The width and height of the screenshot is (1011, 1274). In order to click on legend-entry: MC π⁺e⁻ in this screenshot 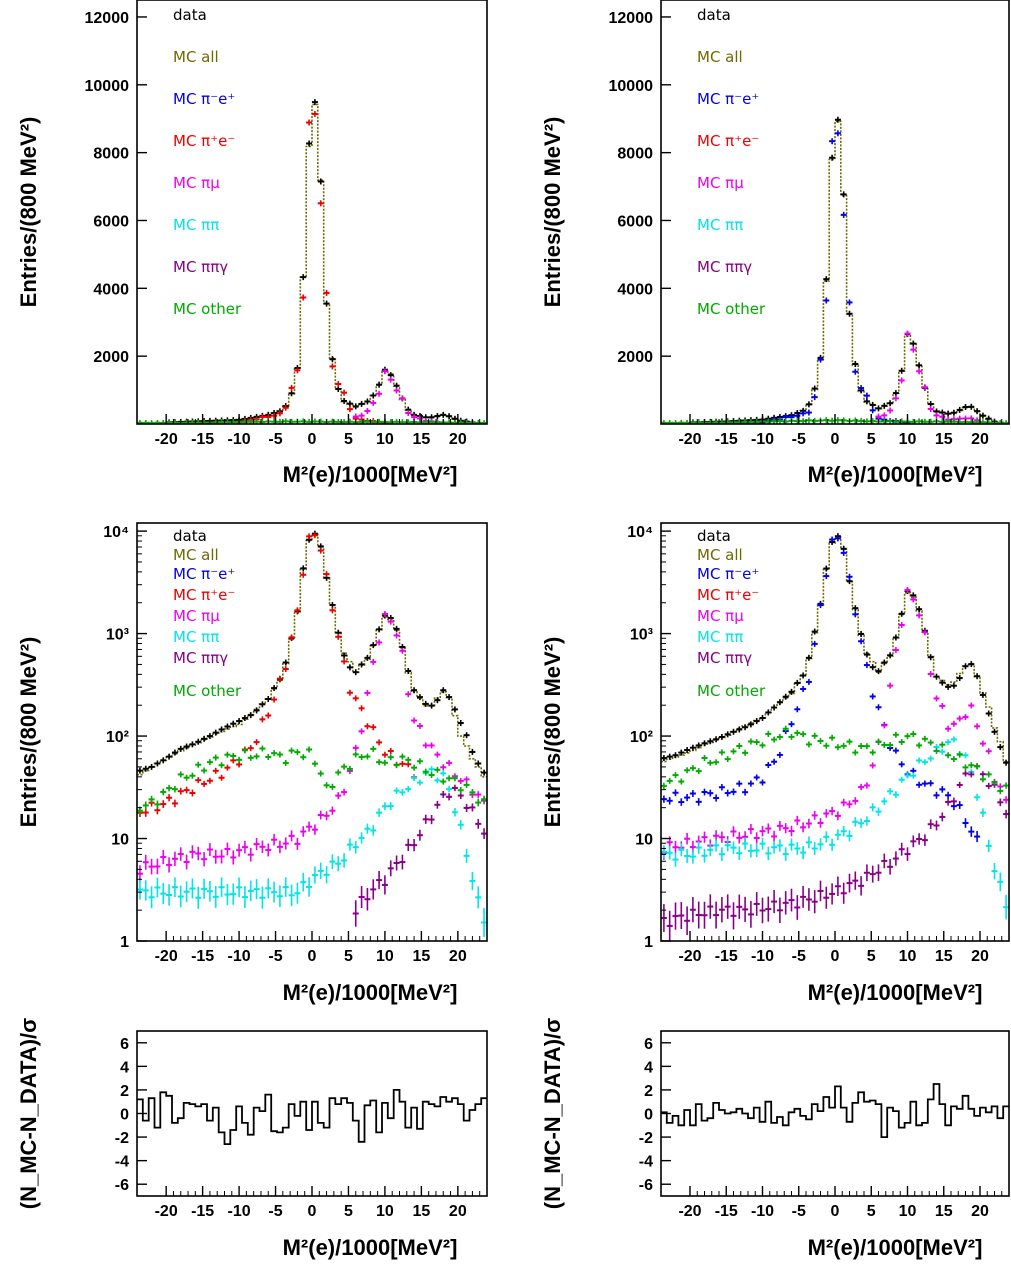, I will do `click(204, 595)`.